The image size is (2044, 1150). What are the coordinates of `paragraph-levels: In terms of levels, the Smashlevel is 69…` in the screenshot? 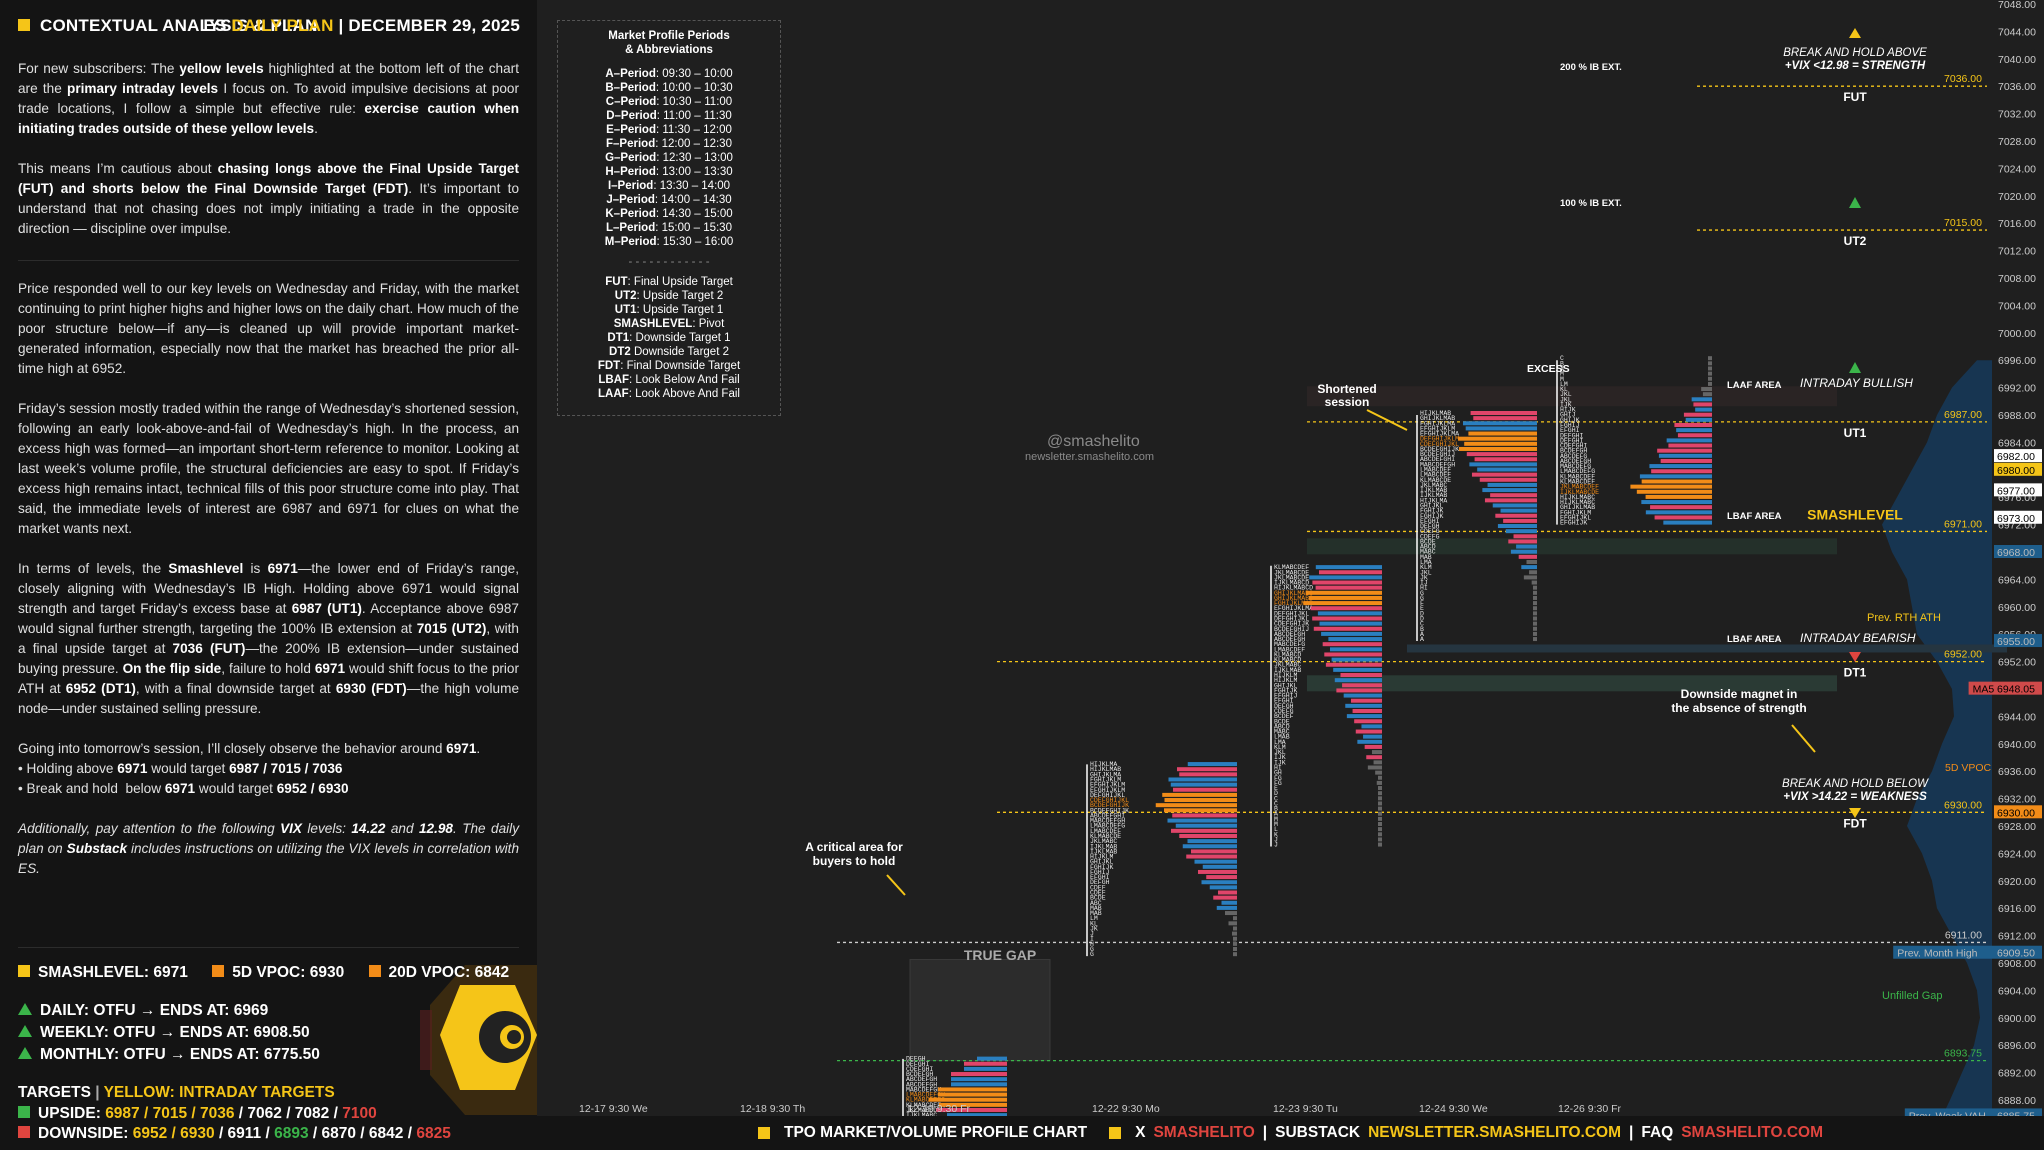 It's located at (269, 638).